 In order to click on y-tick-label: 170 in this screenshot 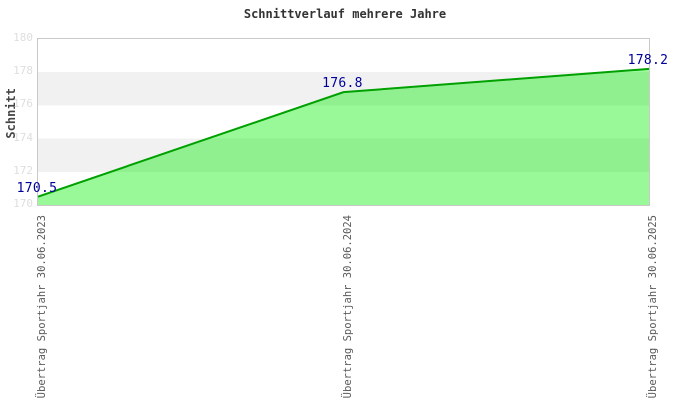, I will do `click(23, 203)`.